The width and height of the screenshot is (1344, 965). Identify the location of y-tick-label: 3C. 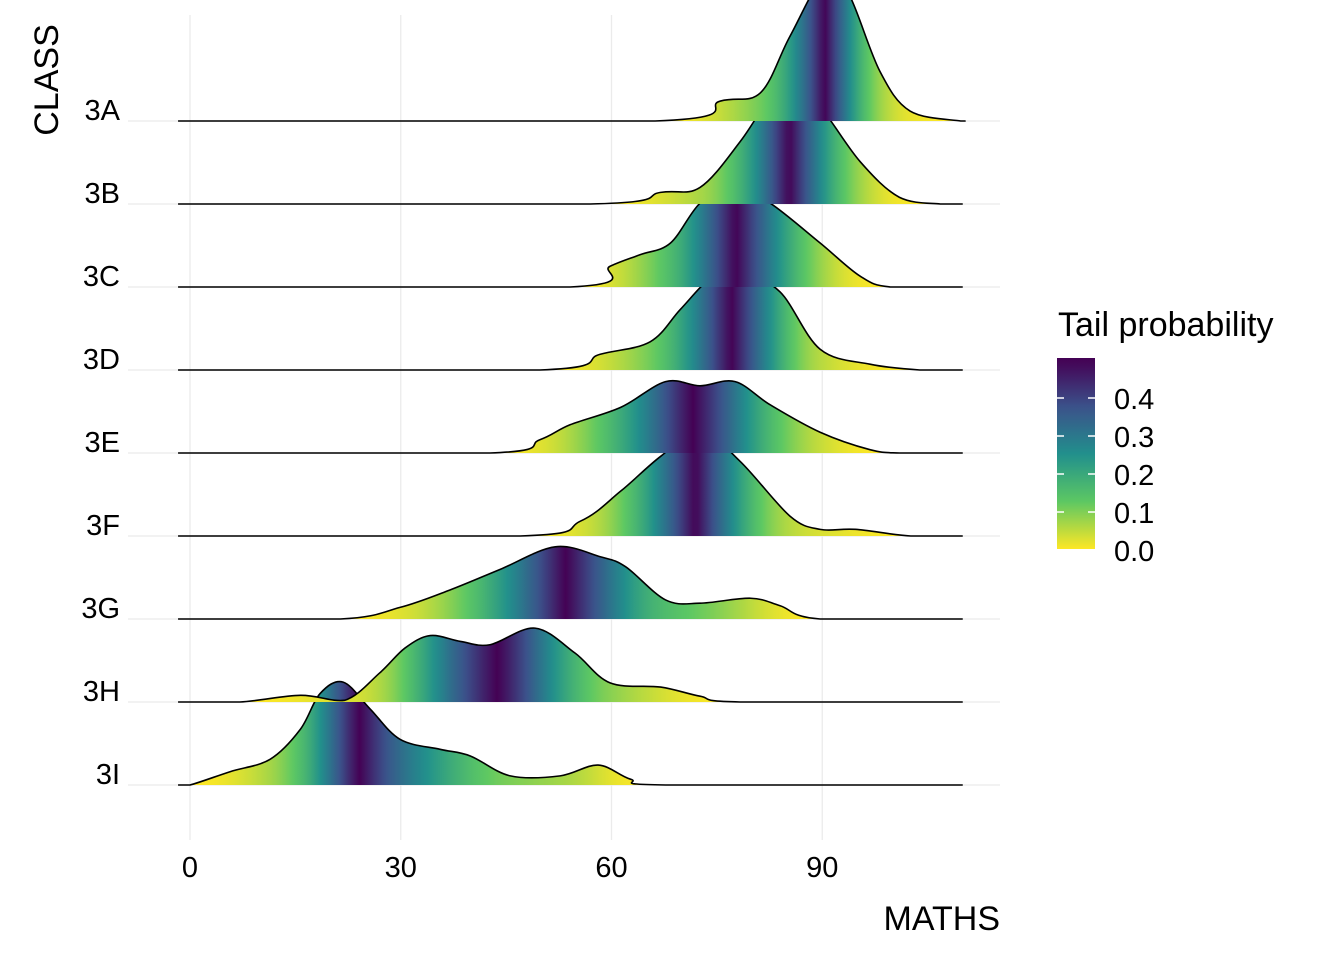
(101, 277).